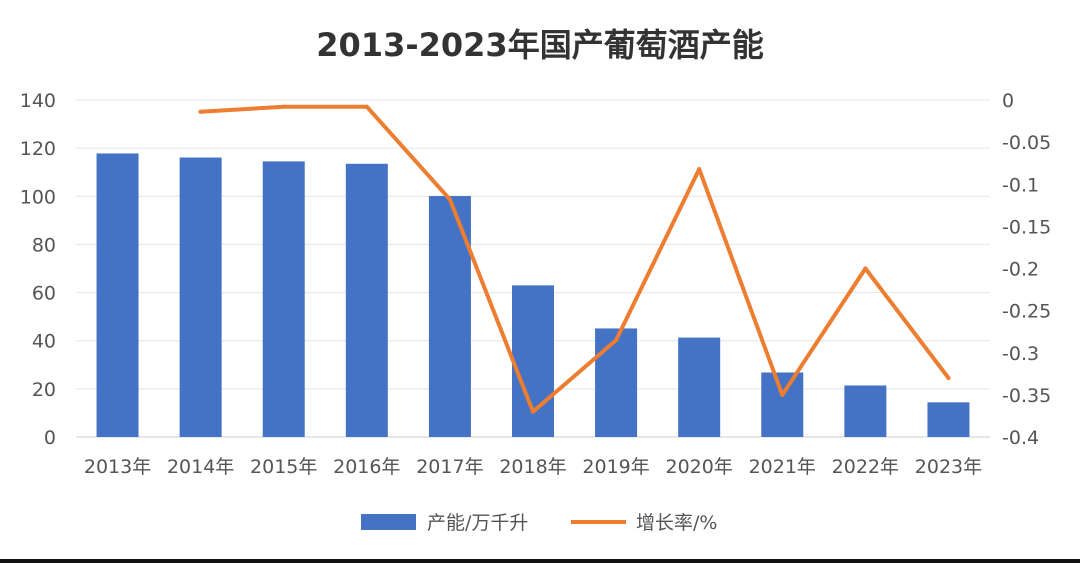 This screenshot has height=563, width=1080. What do you see at coordinates (366, 467) in the screenshot?
I see `x-tick-label: 2016年` at bounding box center [366, 467].